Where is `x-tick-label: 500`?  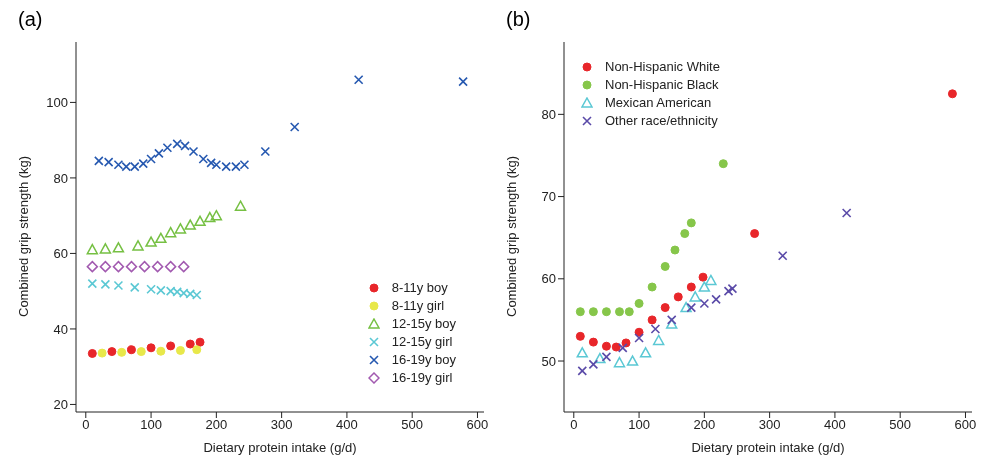
x-tick-label: 500 is located at coordinates (900, 425).